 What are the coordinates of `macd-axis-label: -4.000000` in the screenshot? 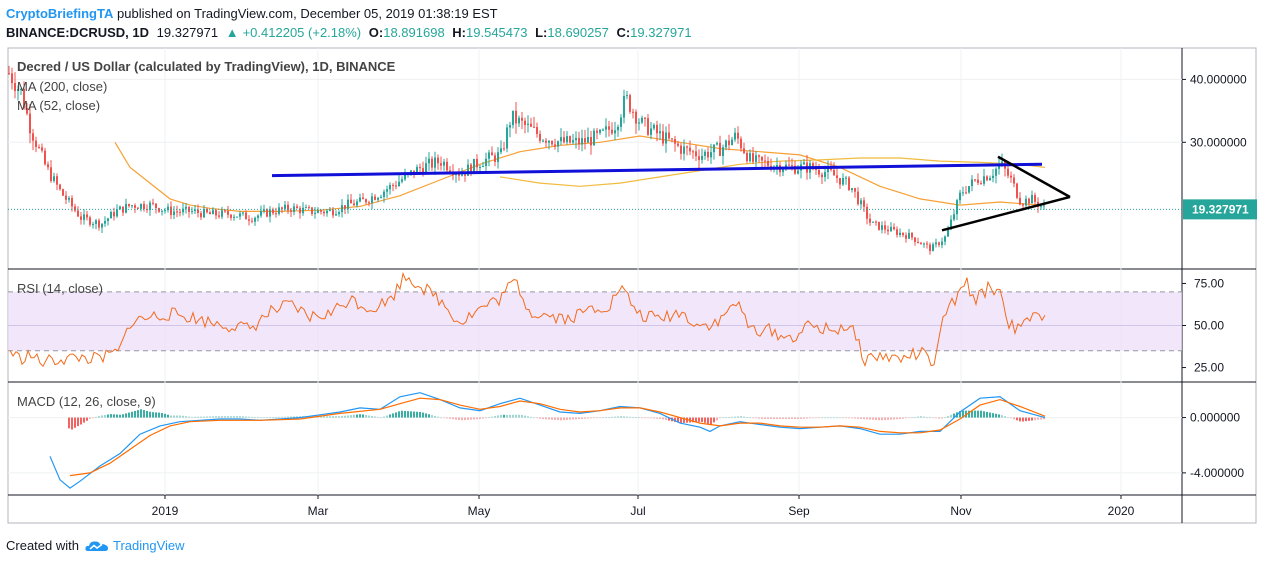 It's located at (1217, 473).